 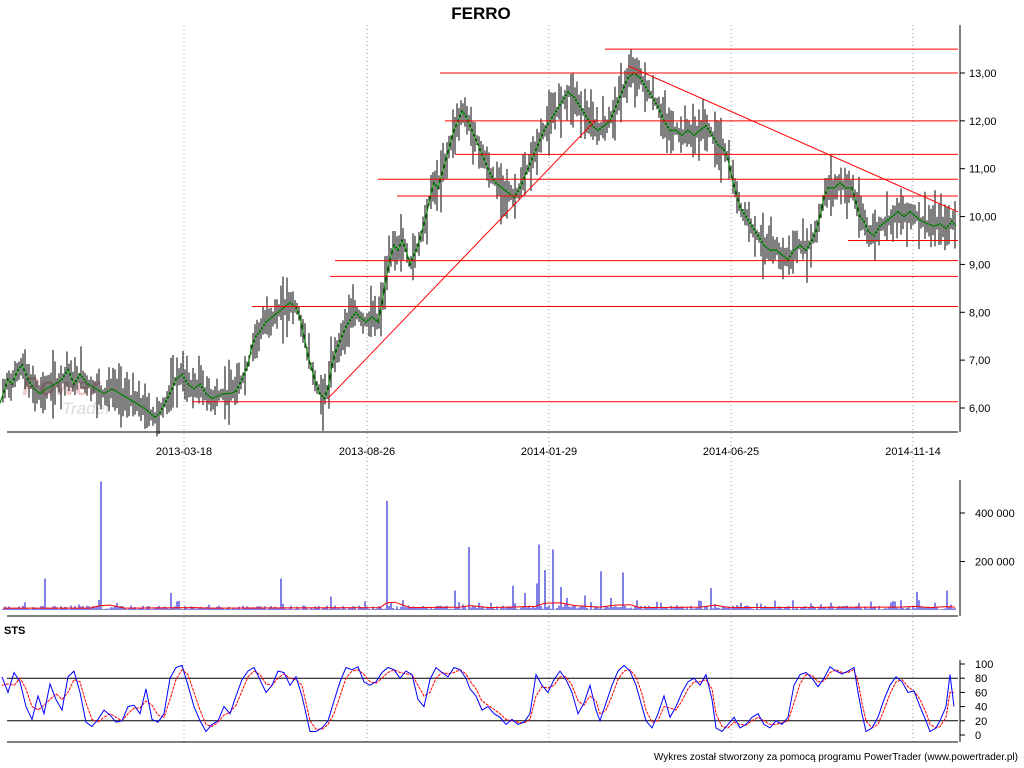 What do you see at coordinates (981, 693) in the screenshot?
I see `osc-tick-label: 60` at bounding box center [981, 693].